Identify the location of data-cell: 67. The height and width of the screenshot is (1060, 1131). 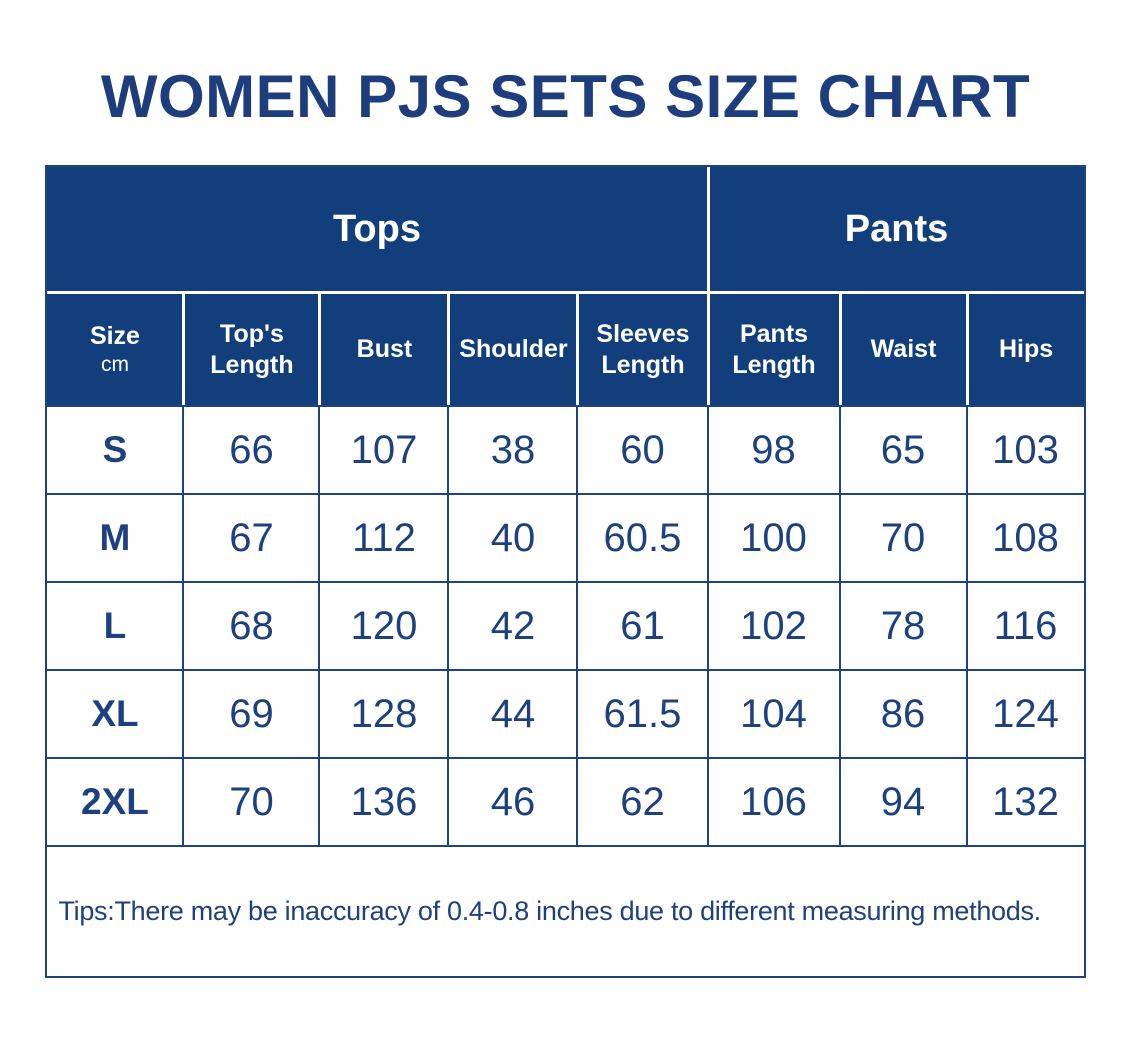
(250, 537).